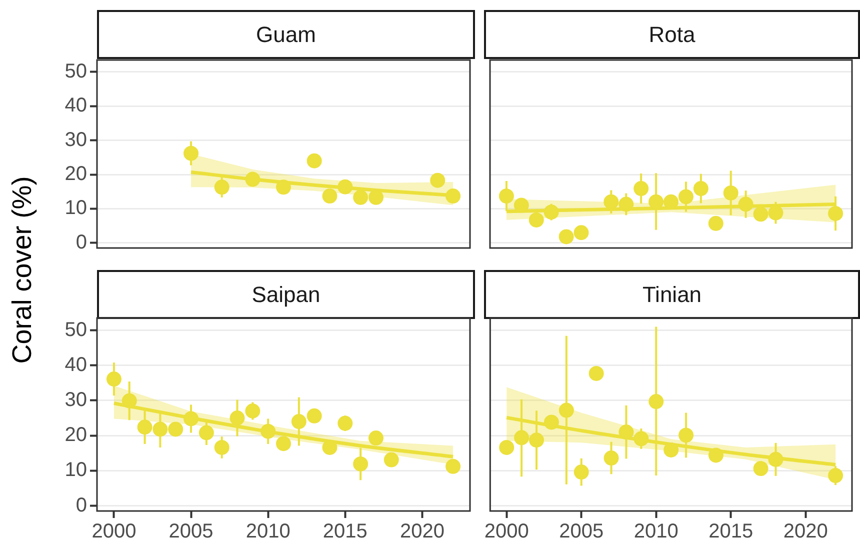 The width and height of the screenshot is (860, 550). Describe the element at coordinates (22, 270) in the screenshot. I see `y-axis-title: Coral cover (%)` at that location.